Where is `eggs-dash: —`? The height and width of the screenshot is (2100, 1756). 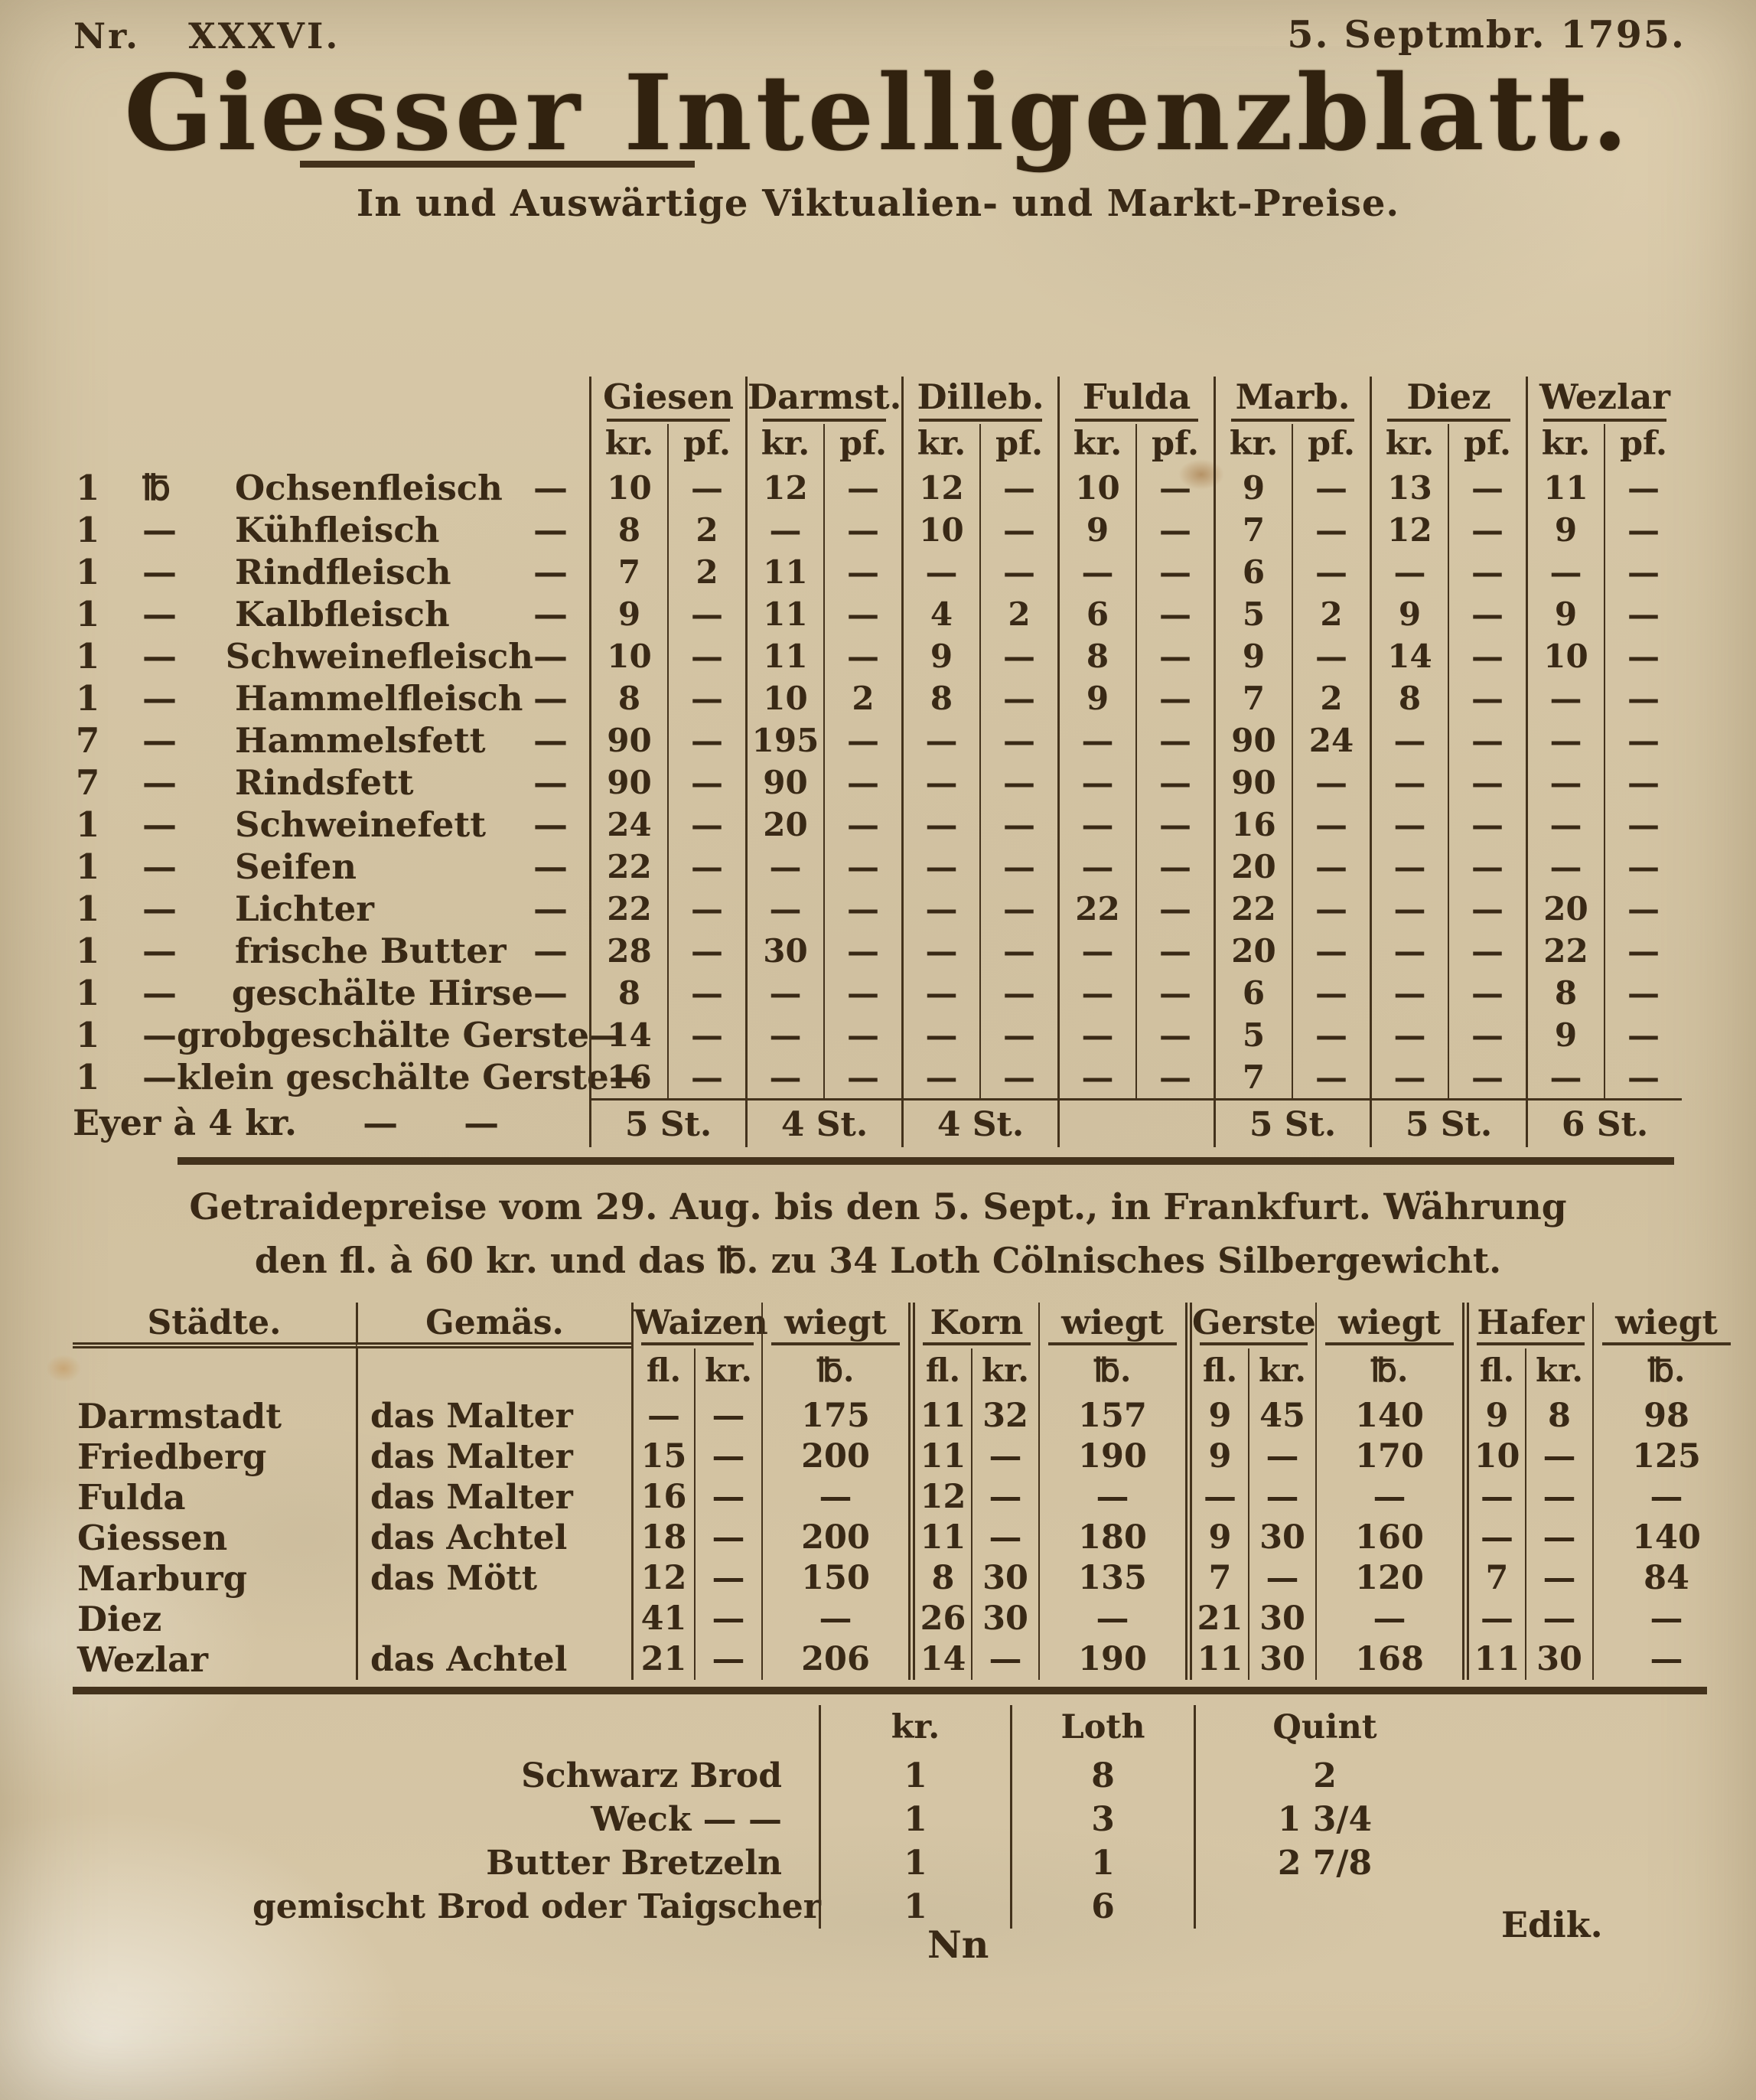 eggs-dash: — is located at coordinates (381, 1122).